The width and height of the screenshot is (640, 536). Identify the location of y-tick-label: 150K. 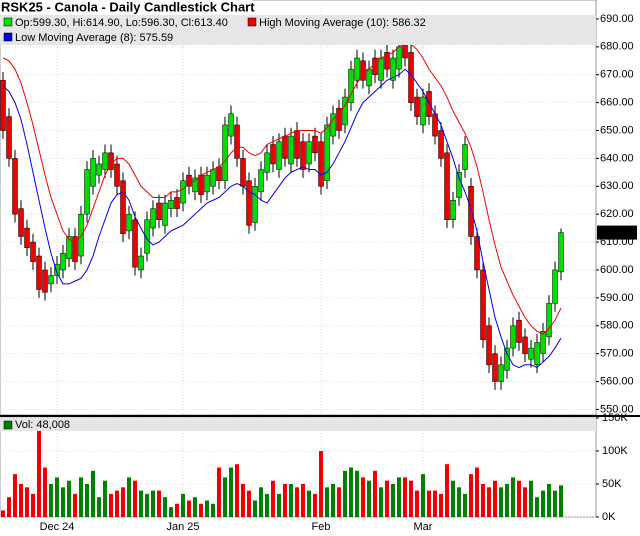
(615, 418).